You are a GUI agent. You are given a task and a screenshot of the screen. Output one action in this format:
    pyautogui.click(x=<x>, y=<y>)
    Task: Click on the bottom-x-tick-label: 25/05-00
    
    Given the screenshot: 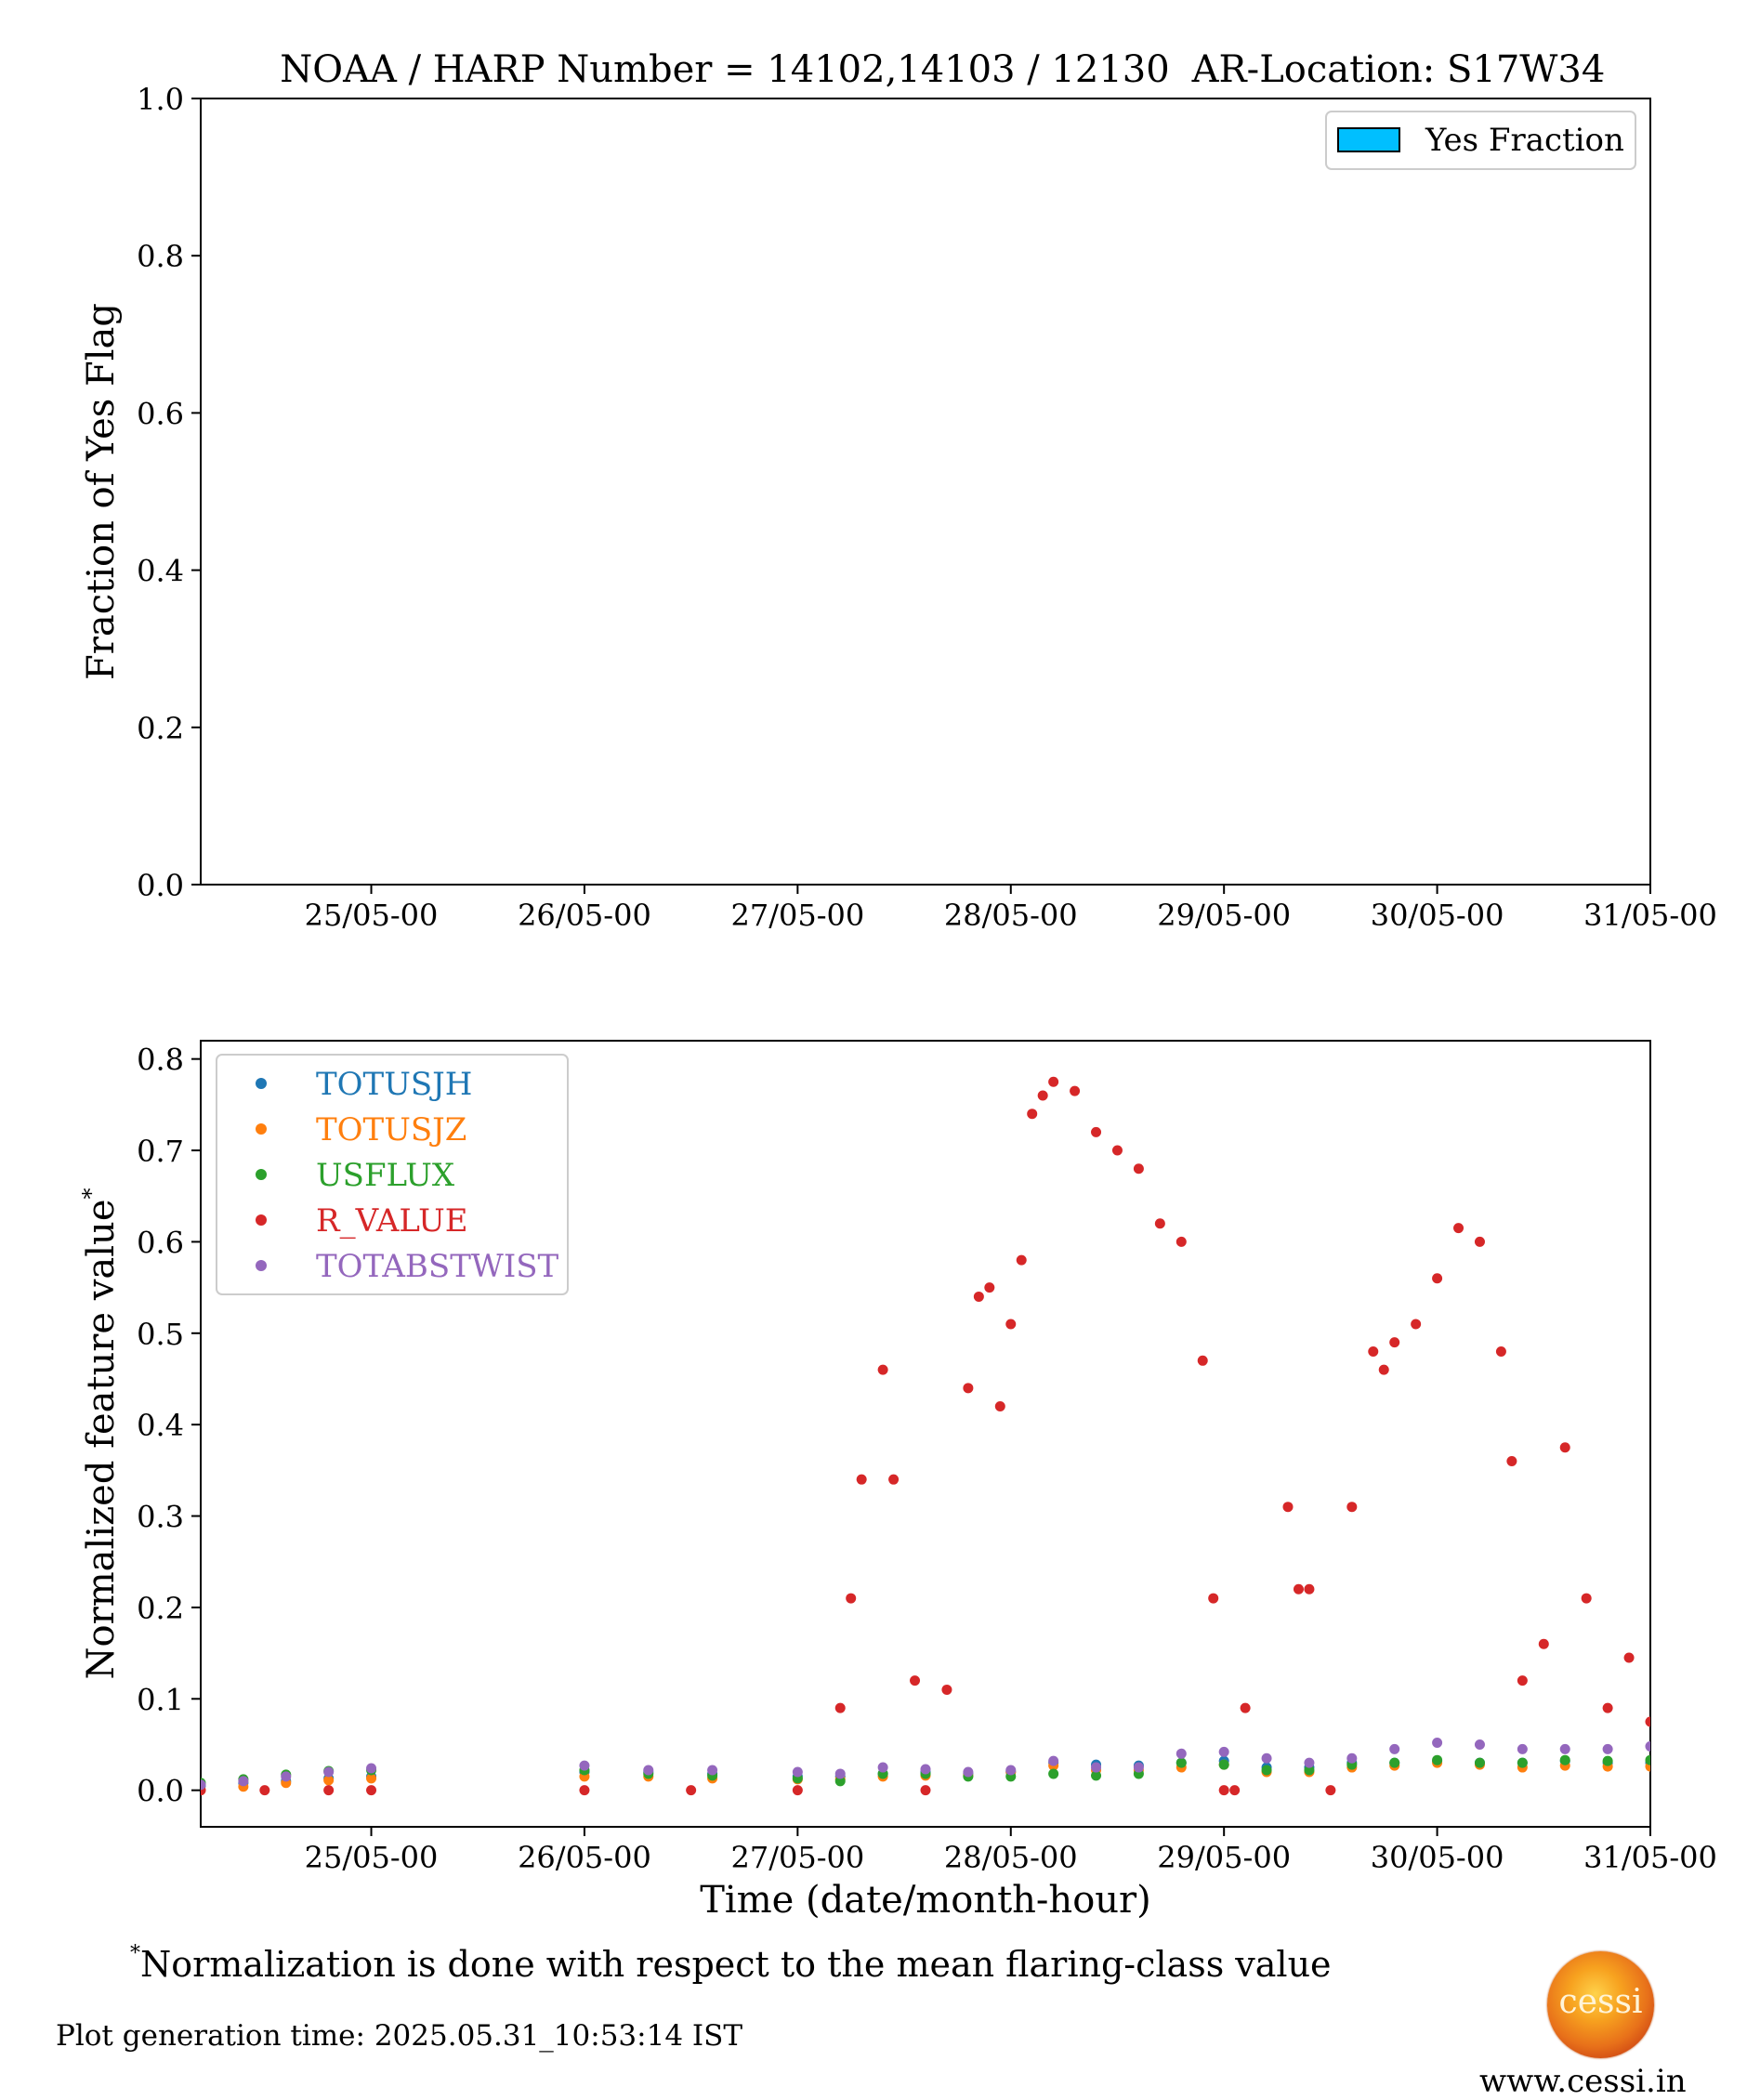 What is the action you would take?
    pyautogui.click(x=372, y=1857)
    